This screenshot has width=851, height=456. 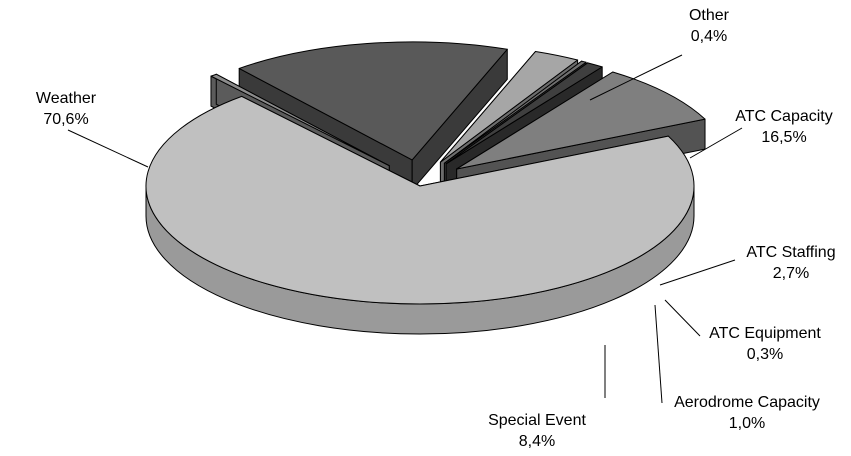 I want to click on slice-label-atc-equipment: ATC Equipment 0,3%, so click(x=765, y=344).